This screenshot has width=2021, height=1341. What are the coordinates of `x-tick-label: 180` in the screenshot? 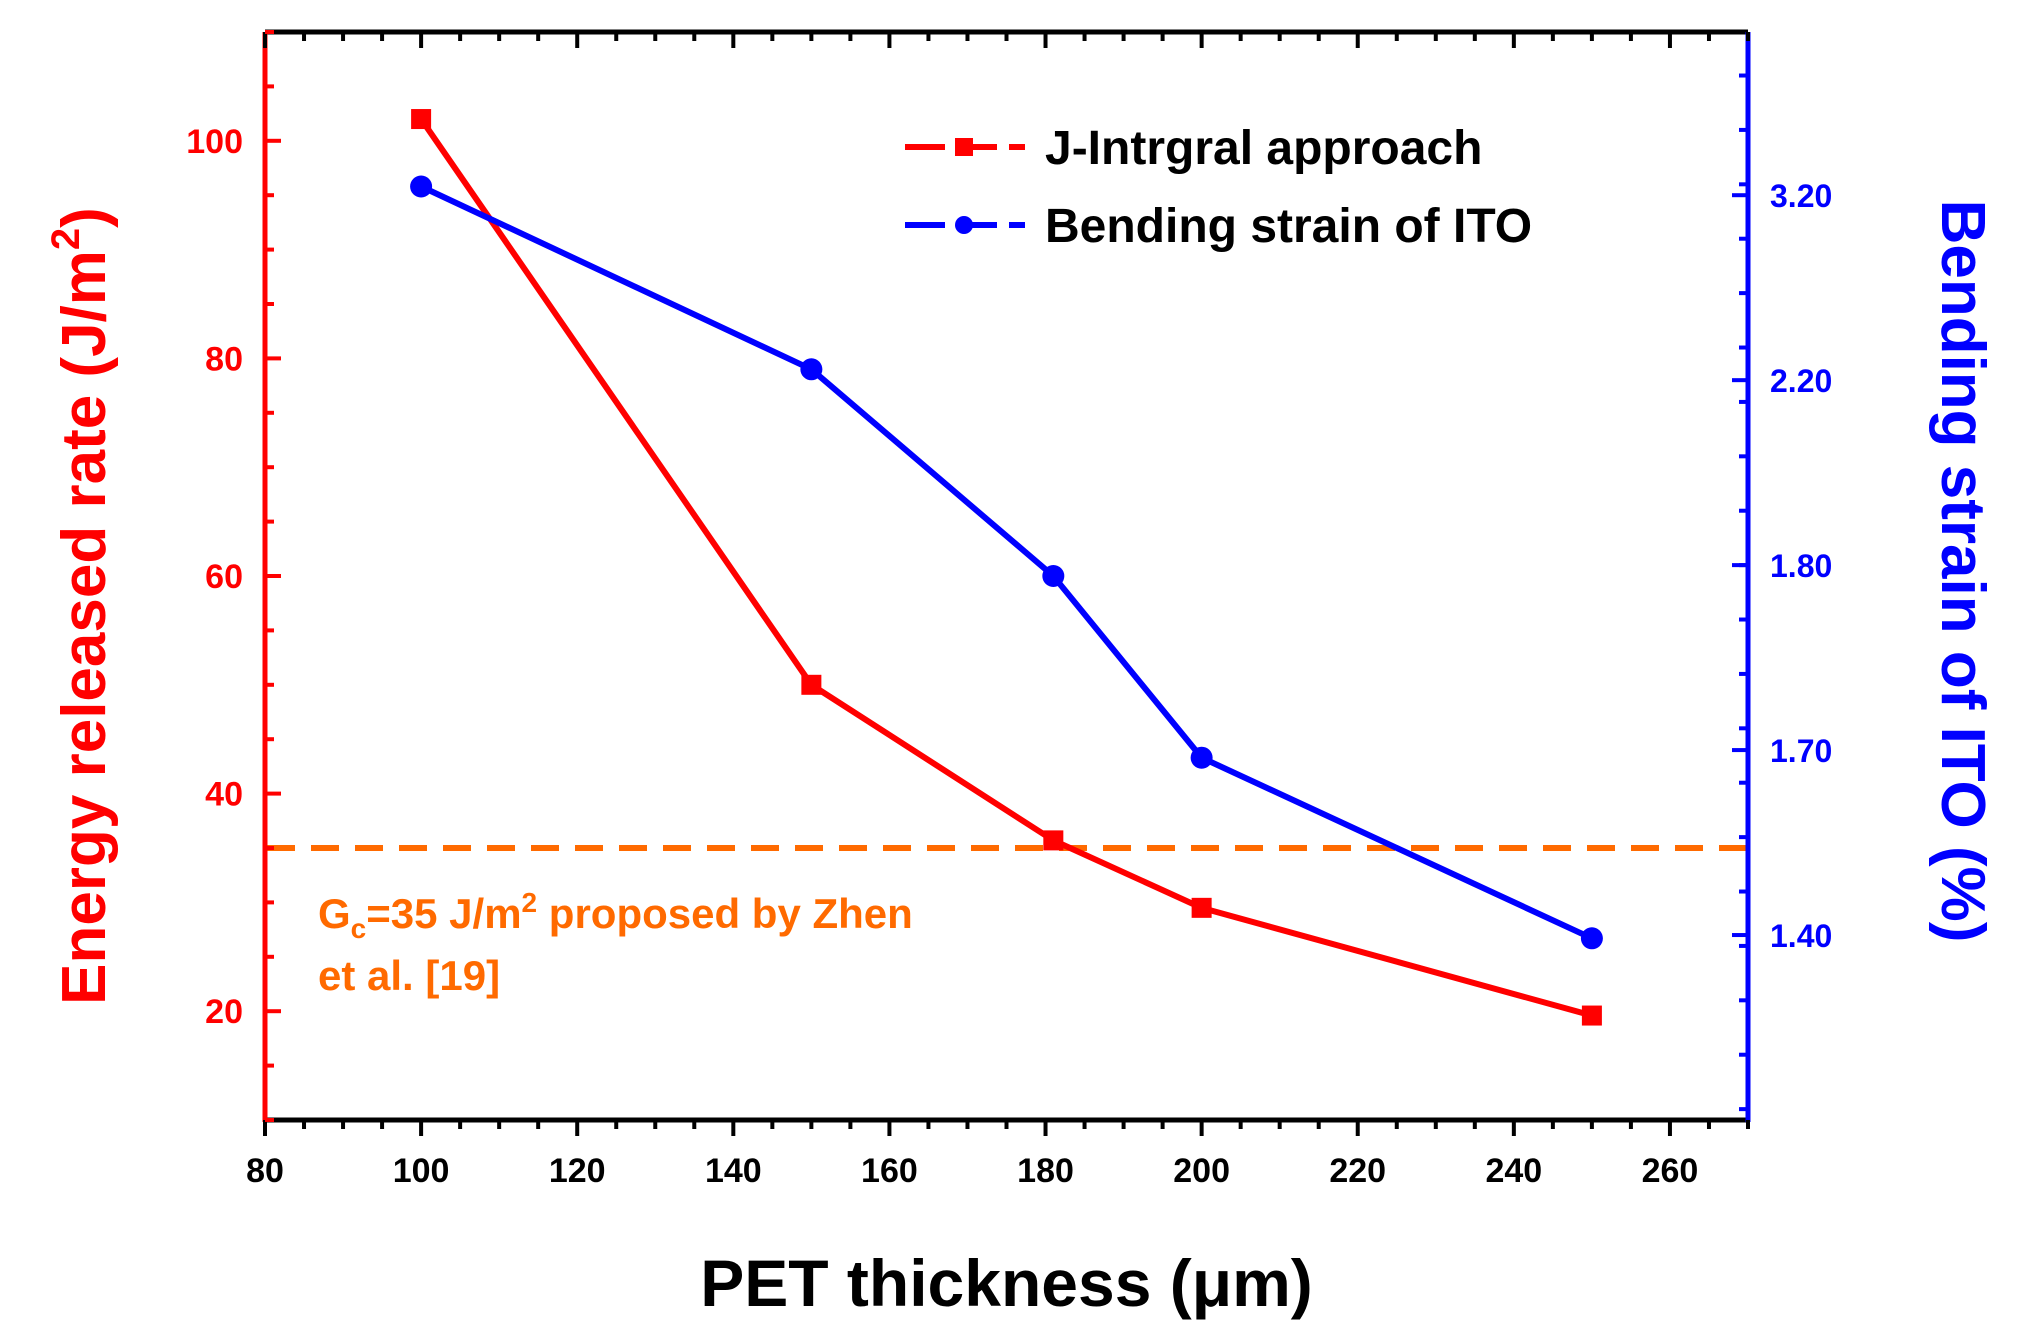 It's located at (1045, 1171).